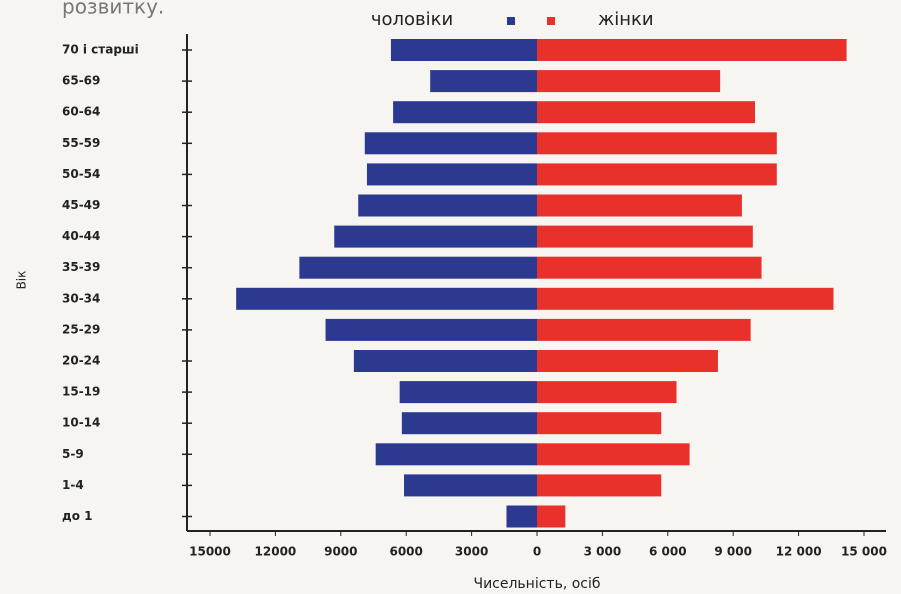  What do you see at coordinates (471, 552) in the screenshot?
I see `x-tick-label: 3000` at bounding box center [471, 552].